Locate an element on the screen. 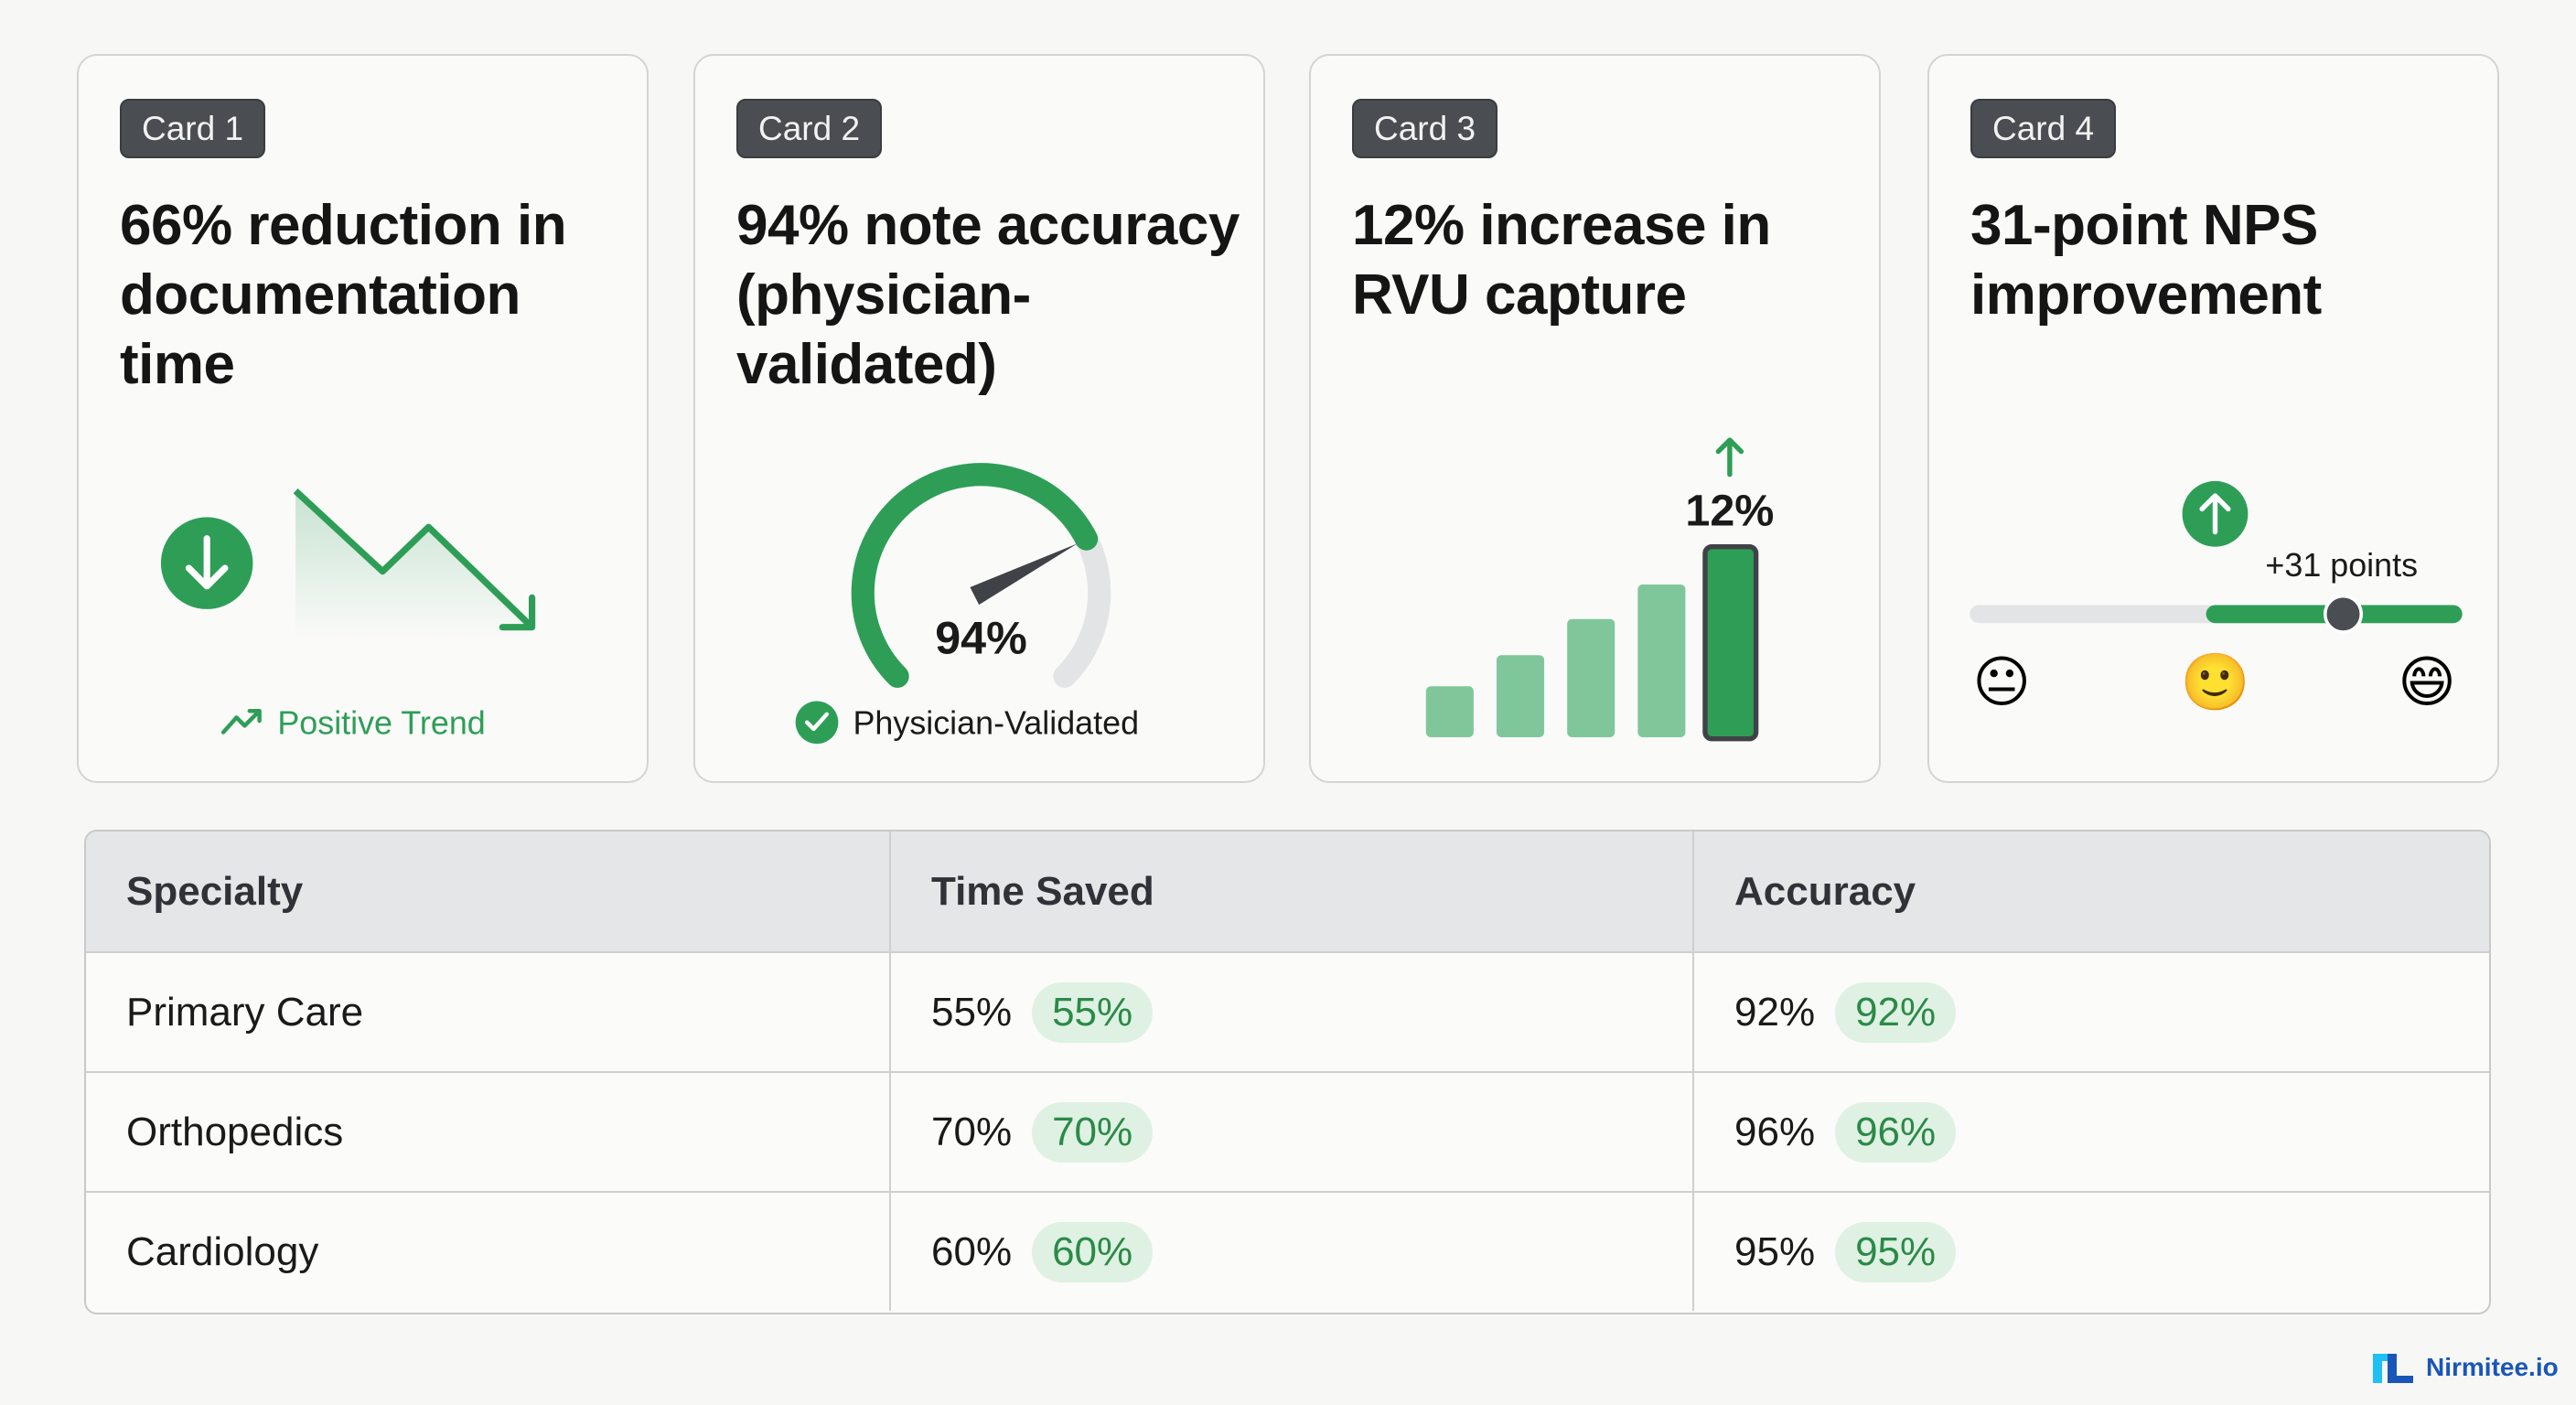  card-rvu-capture: Card 3 12% increase in RVU capture 12% is located at coordinates (1595, 418).